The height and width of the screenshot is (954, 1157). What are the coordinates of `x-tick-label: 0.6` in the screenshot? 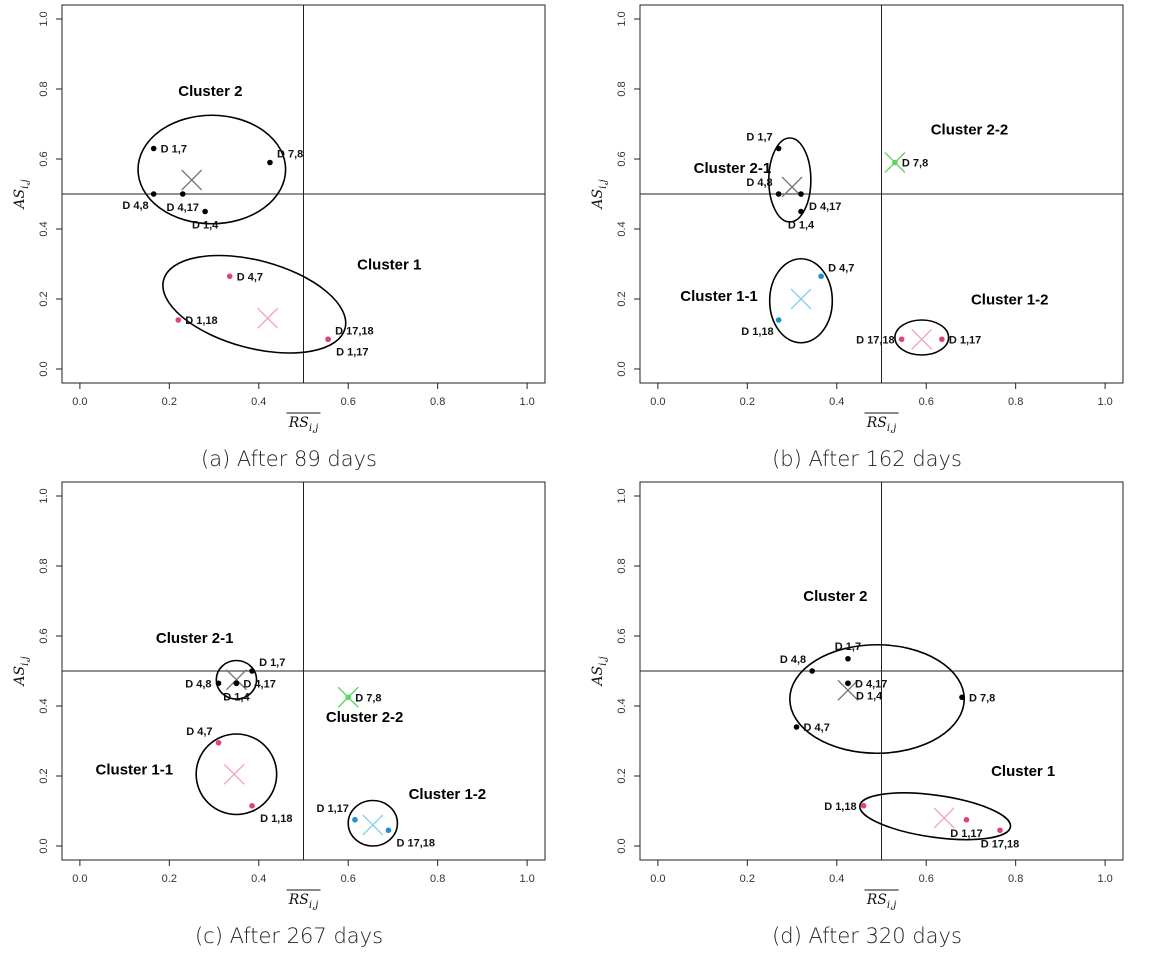 It's located at (926, 402).